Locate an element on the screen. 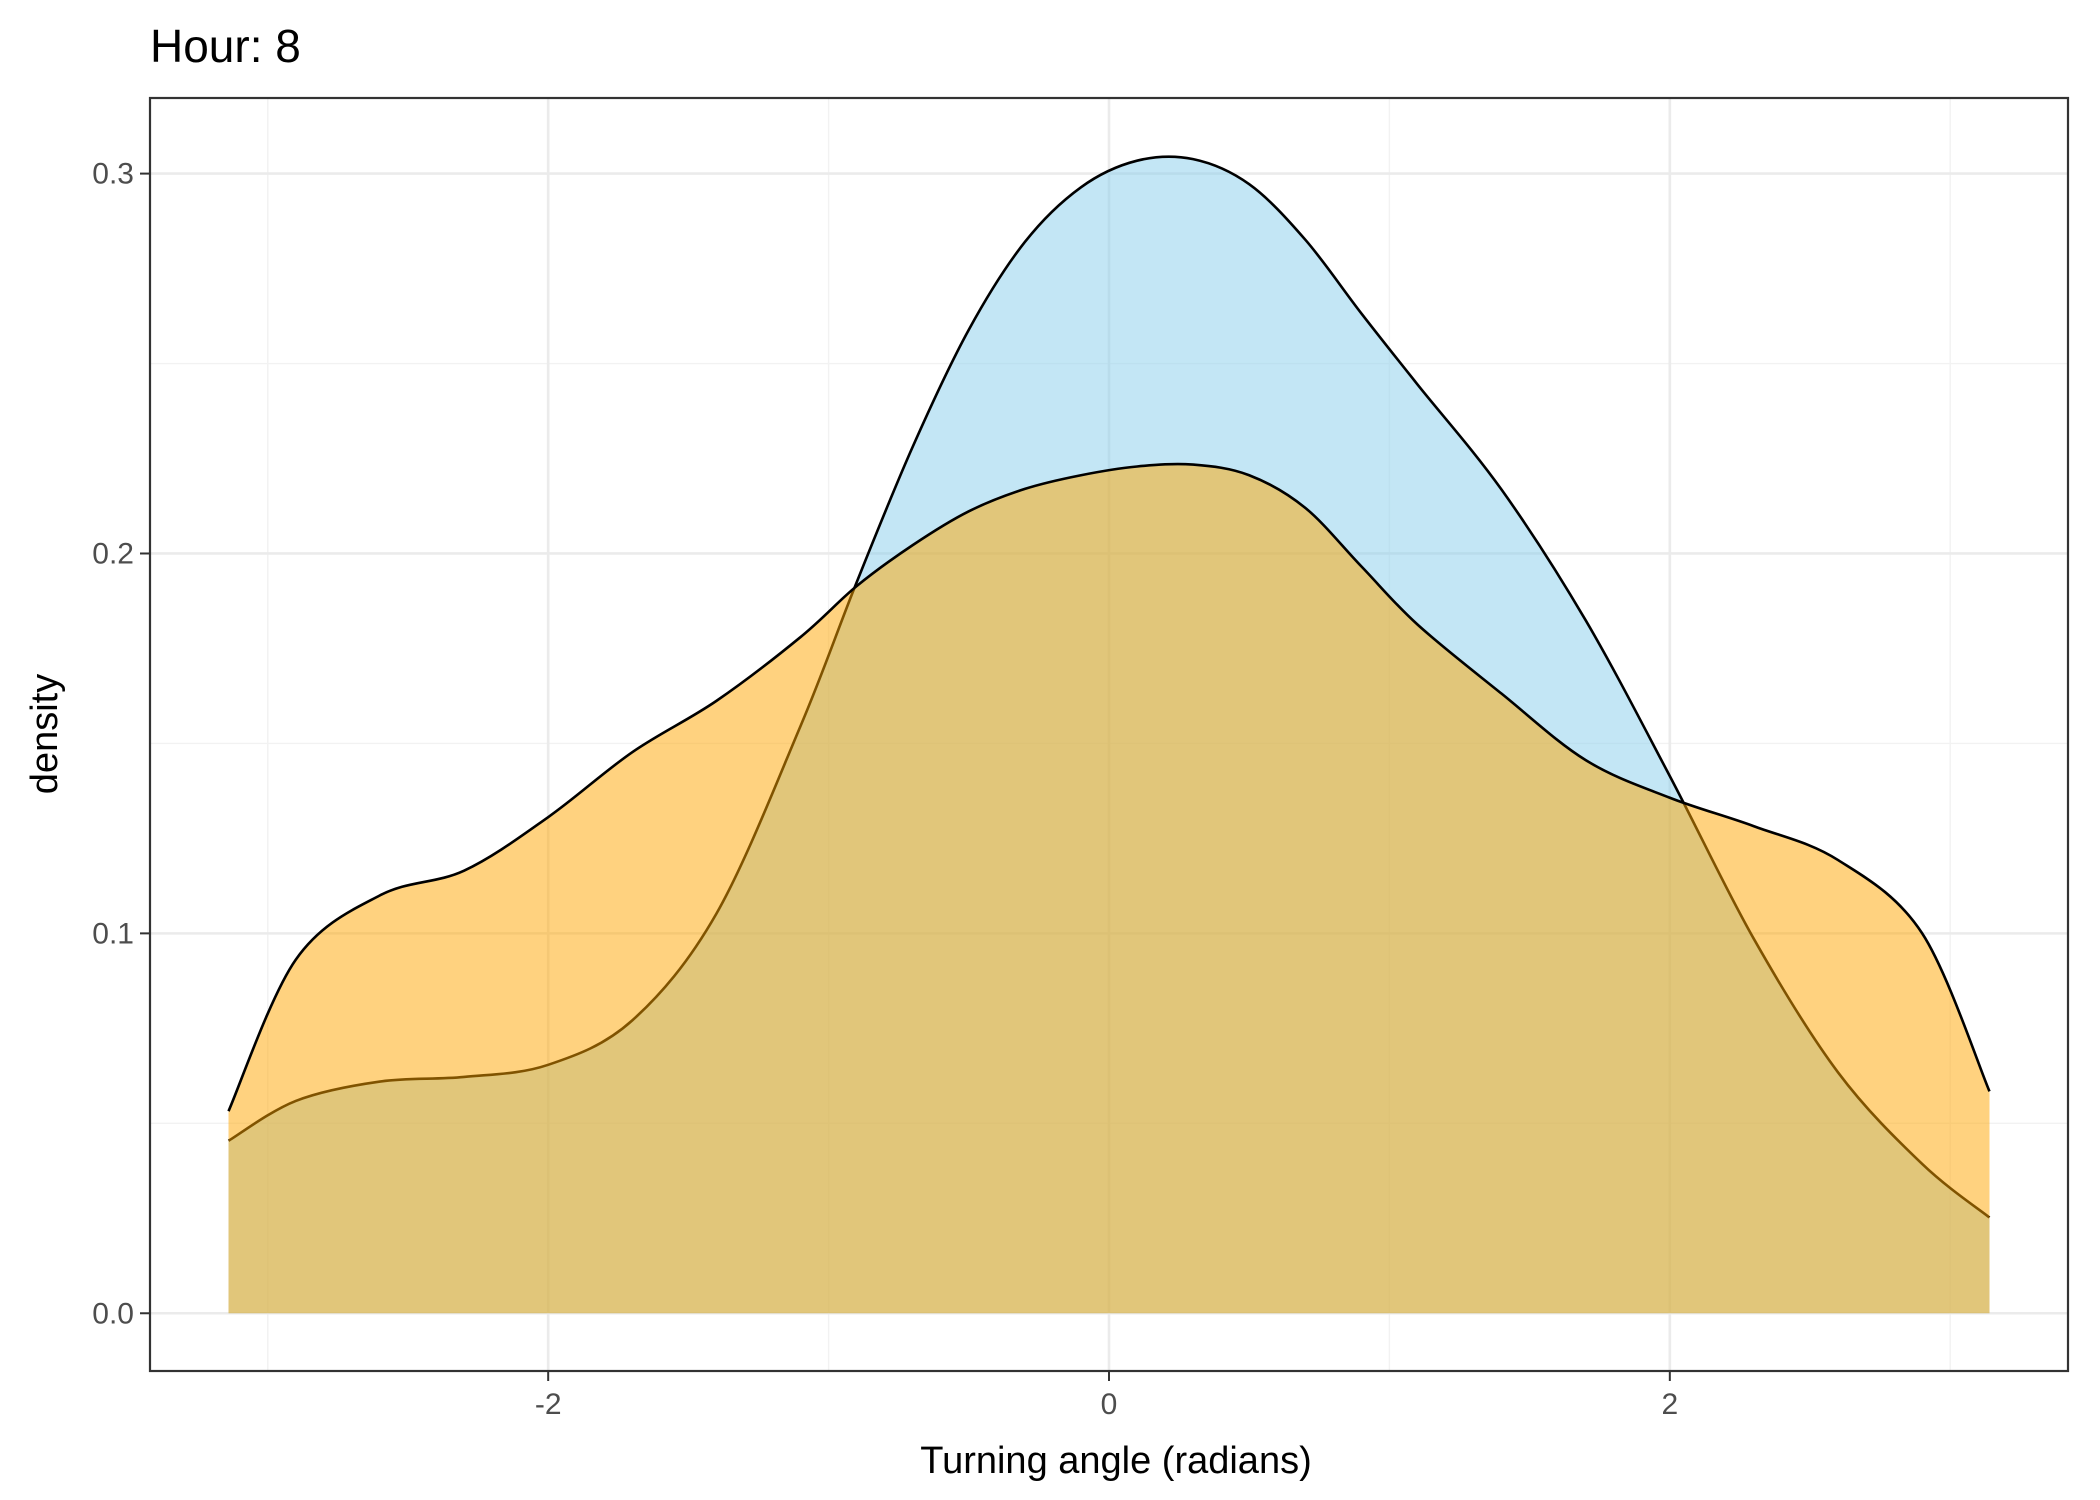 This screenshot has height=1500, width=2100. chart-title: Hour: 8 is located at coordinates (225, 46).